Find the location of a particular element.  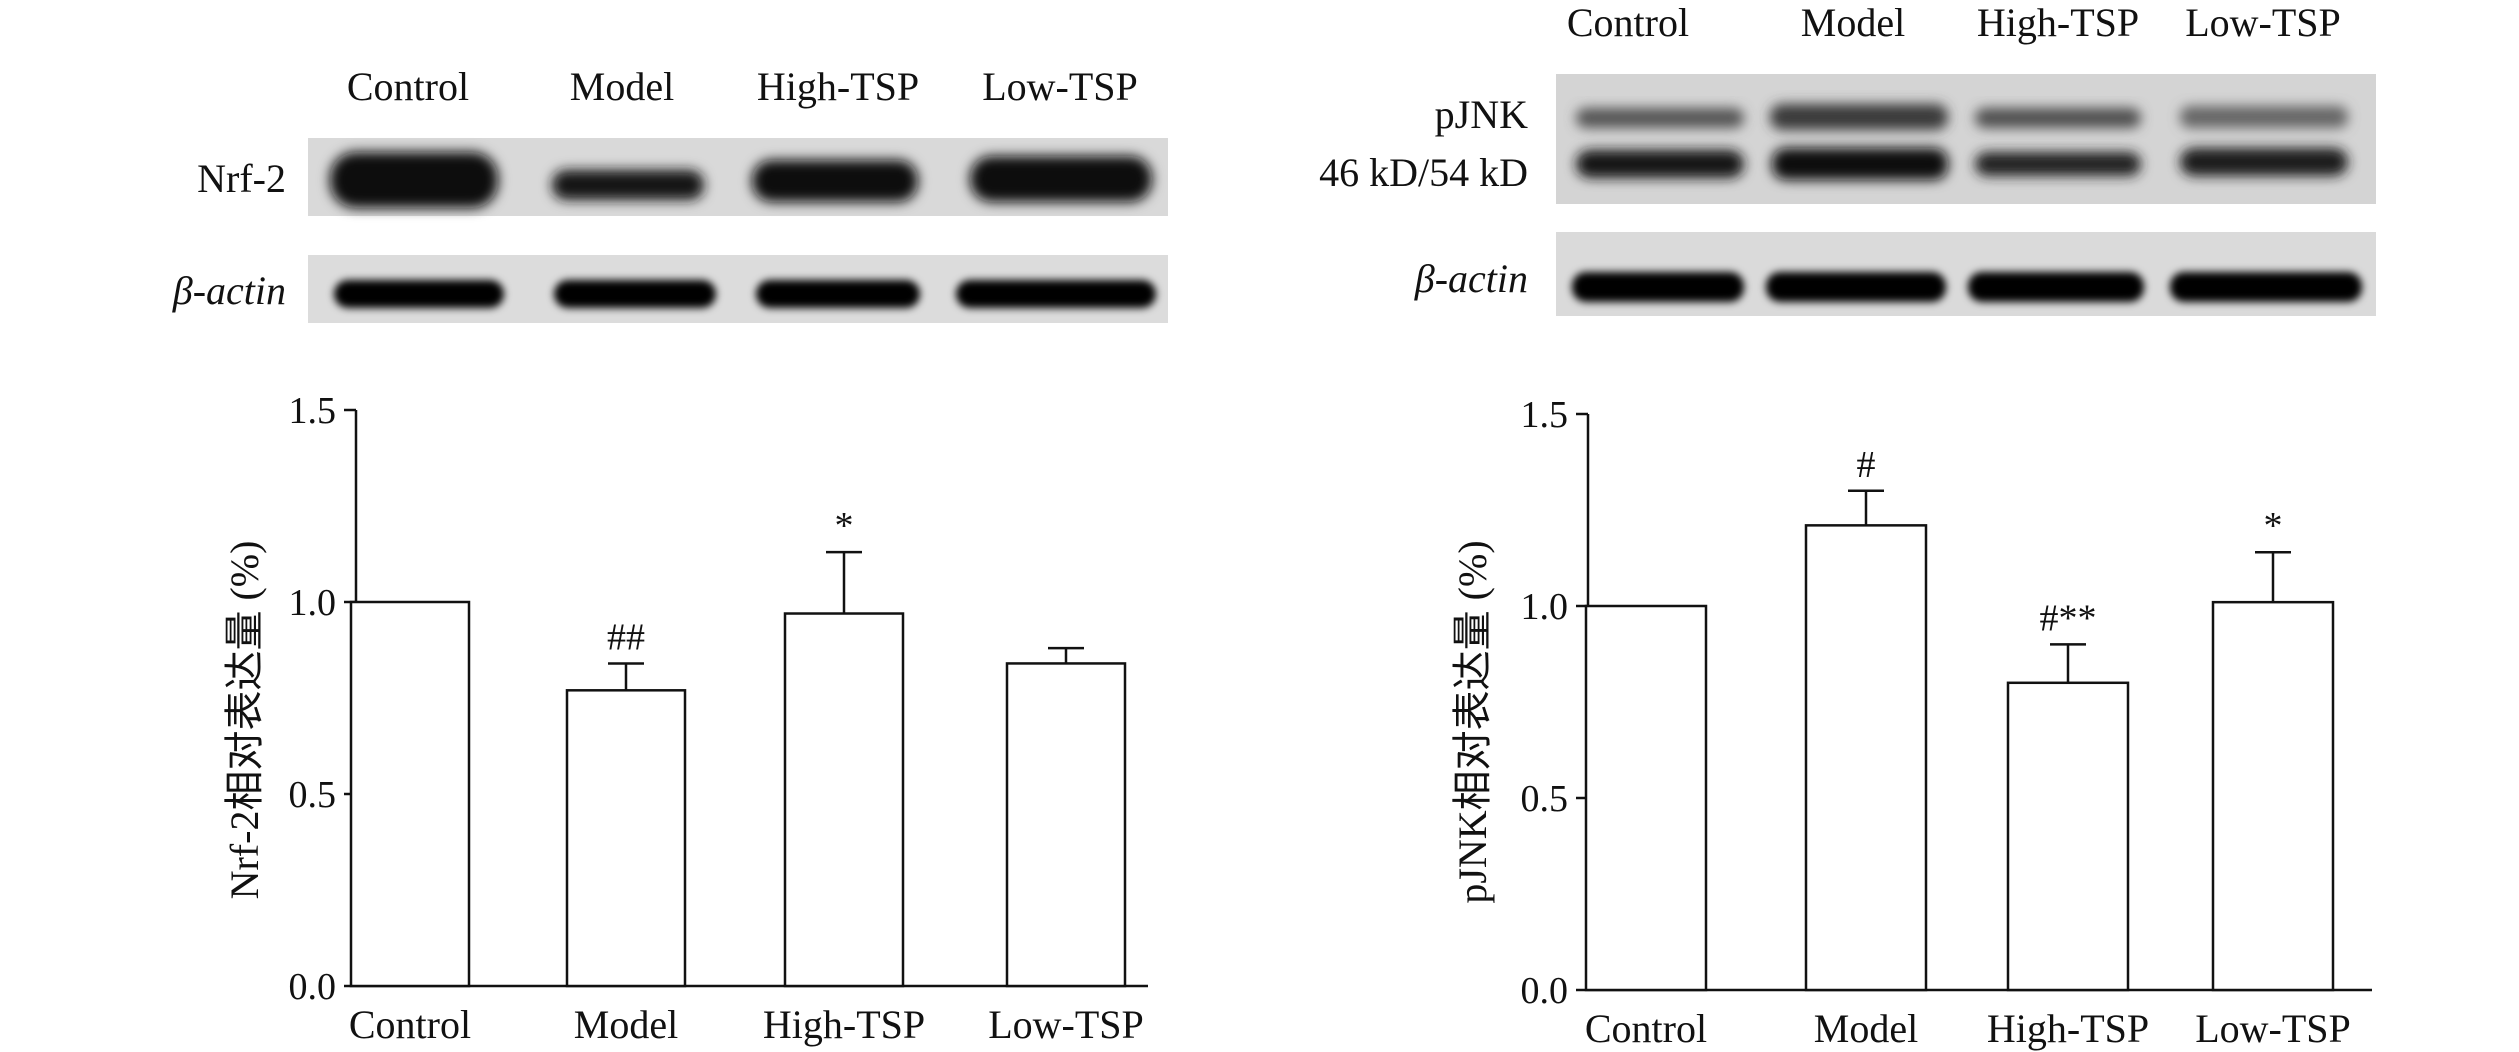

left-band-label-actin: β-actin is located at coordinates (229, 290).